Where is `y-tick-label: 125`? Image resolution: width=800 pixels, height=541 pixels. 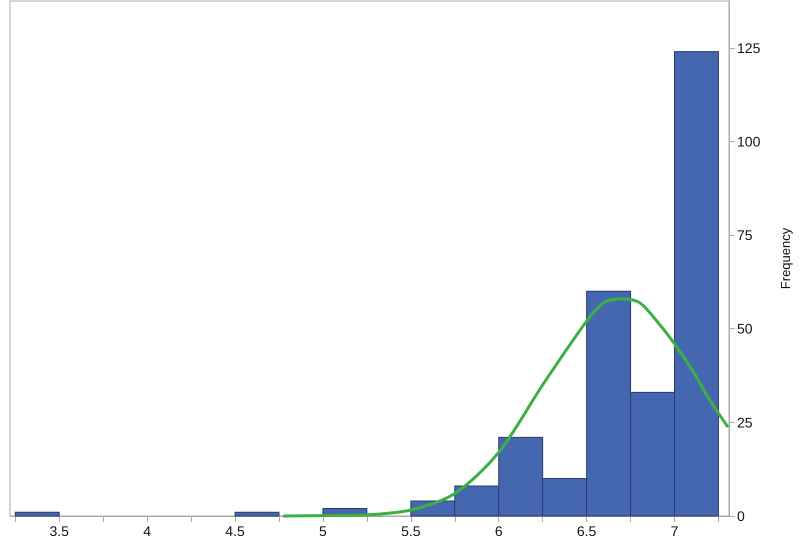
y-tick-label: 125 is located at coordinates (749, 48).